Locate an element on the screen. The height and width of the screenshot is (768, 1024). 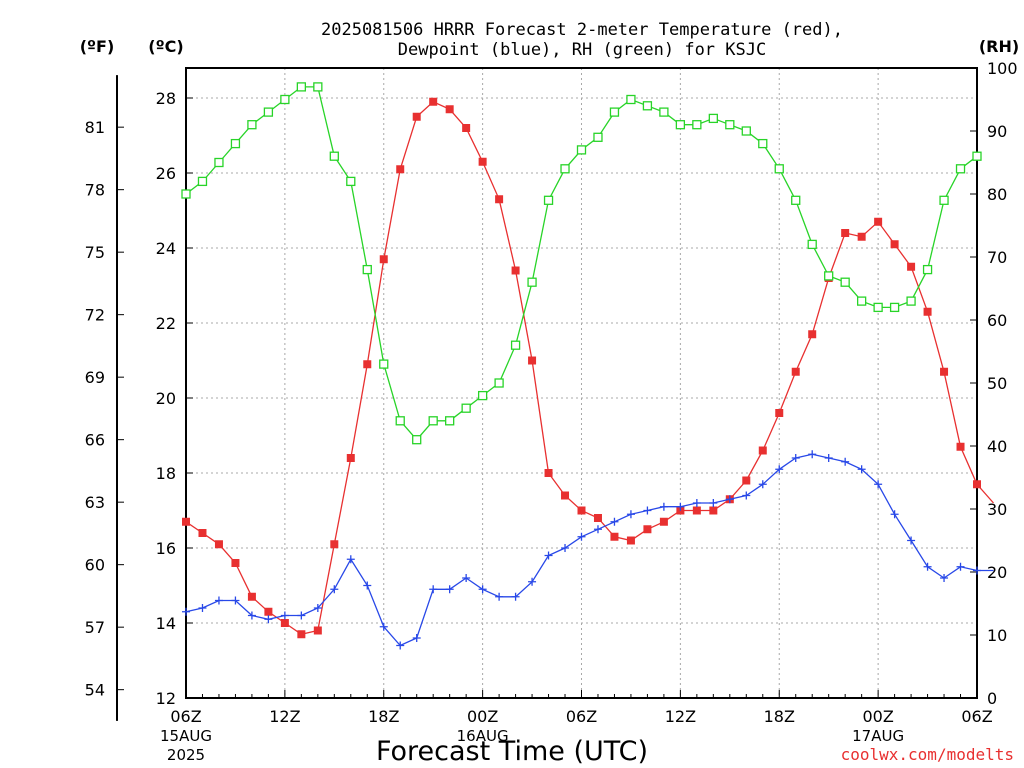
credit-text: coolwx.com/modelts is located at coordinates (927, 754).